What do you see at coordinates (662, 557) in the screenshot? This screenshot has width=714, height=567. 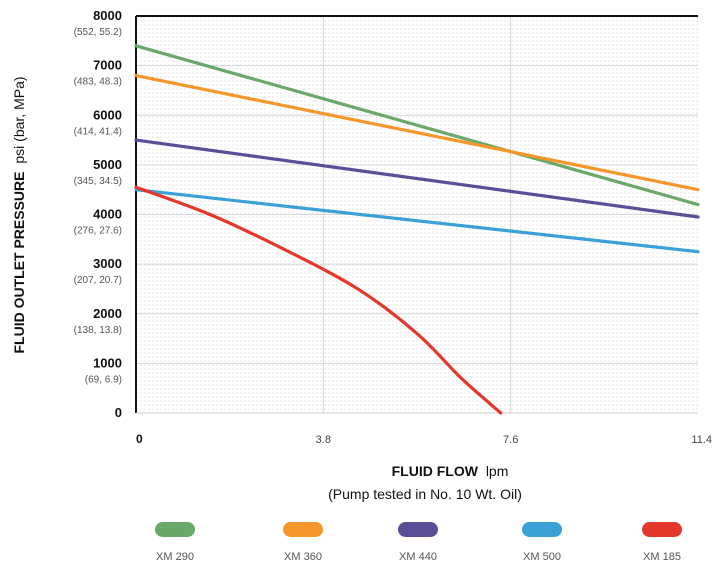 I see `legend-label: XM 185` at bounding box center [662, 557].